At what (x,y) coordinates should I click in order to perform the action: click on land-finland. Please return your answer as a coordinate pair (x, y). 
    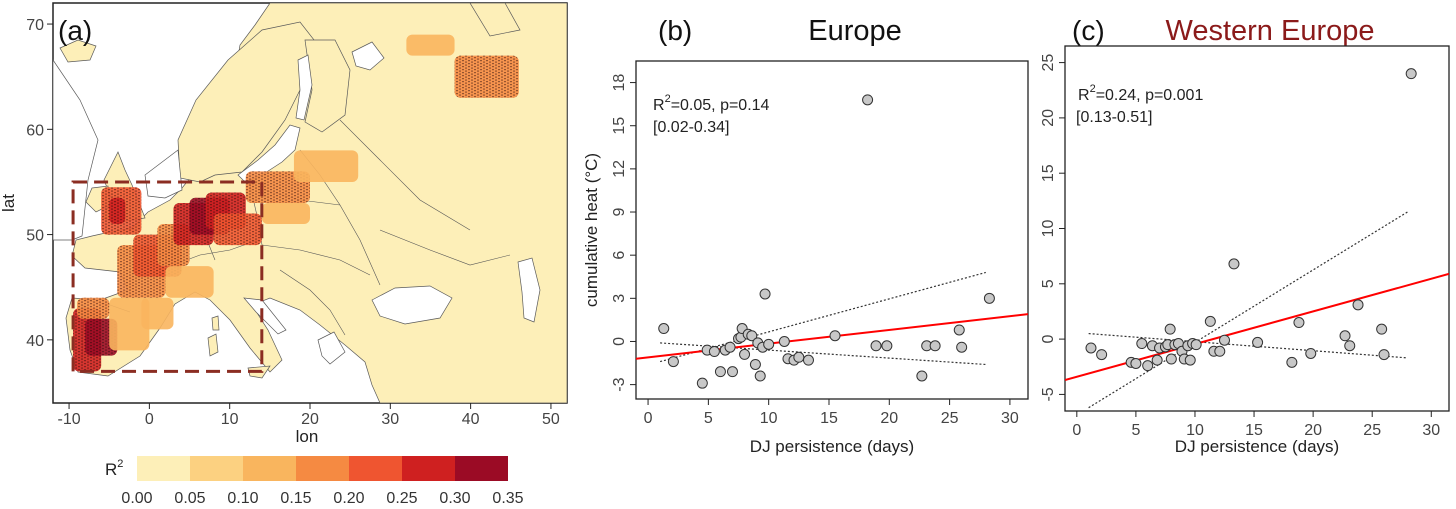
    Looking at the image, I should click on (327, 86).